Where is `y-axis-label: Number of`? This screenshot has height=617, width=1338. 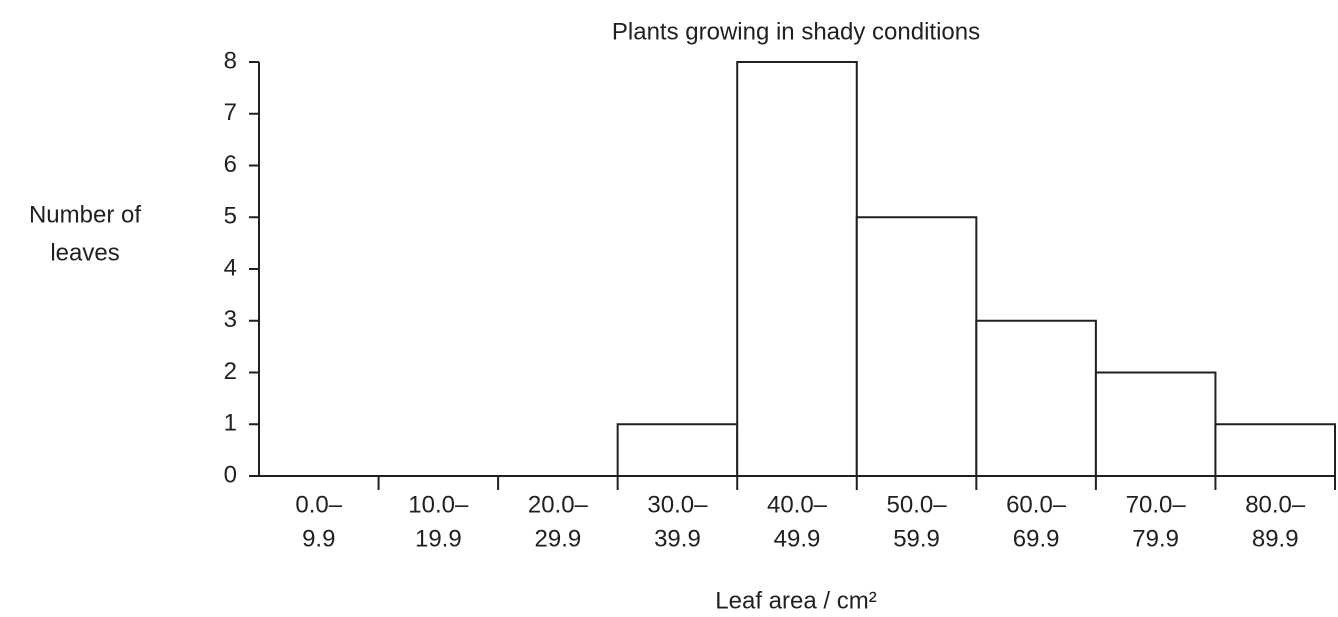 y-axis-label: Number of is located at coordinates (85, 214).